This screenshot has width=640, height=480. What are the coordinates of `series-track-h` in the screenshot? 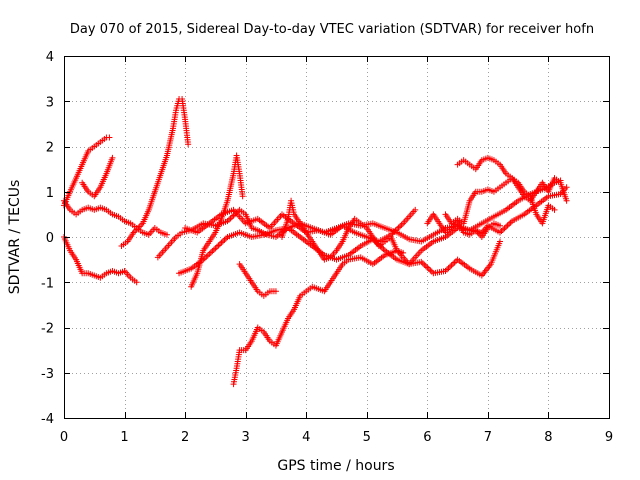 It's located at (217, 221).